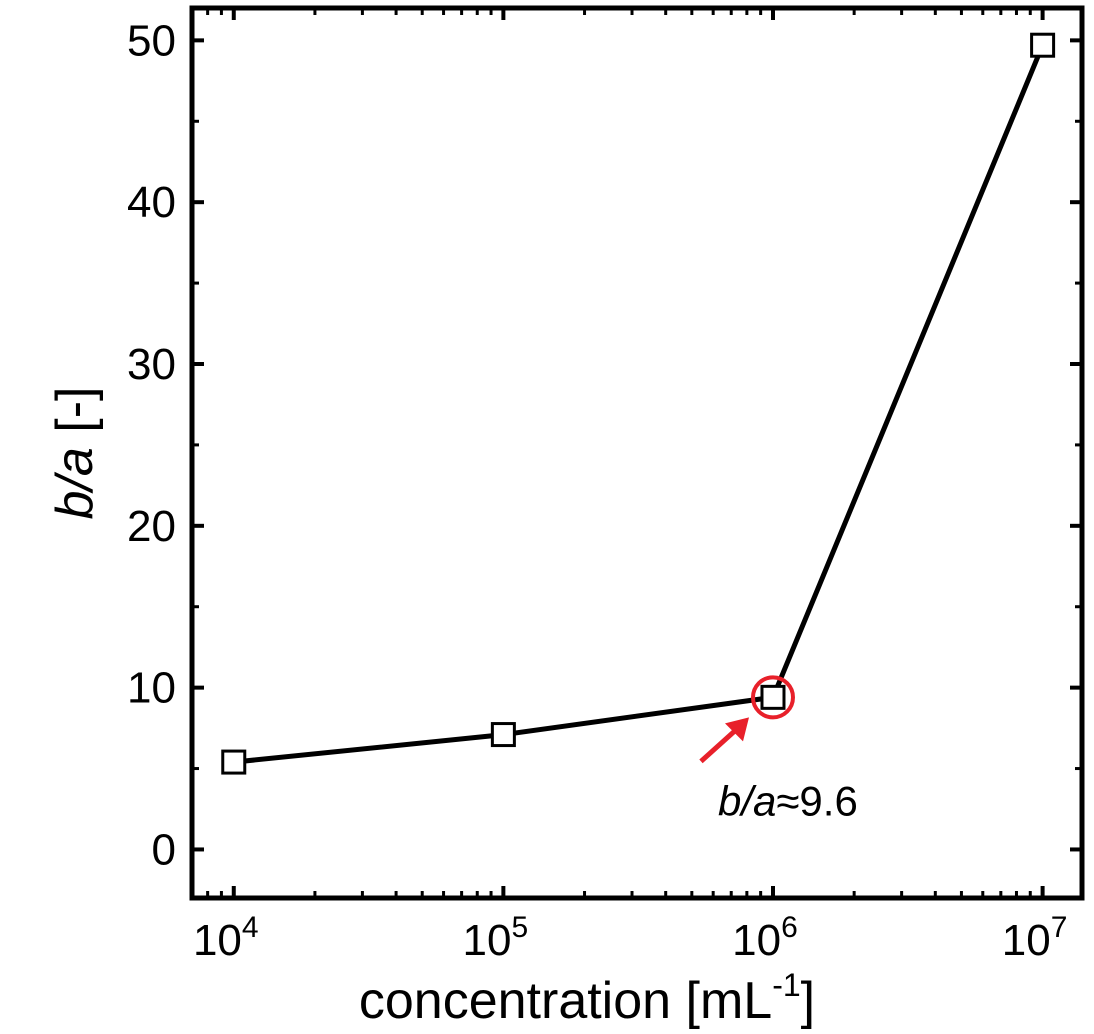  I want to click on y-axis-label: b/a [-], so click(75, 453).